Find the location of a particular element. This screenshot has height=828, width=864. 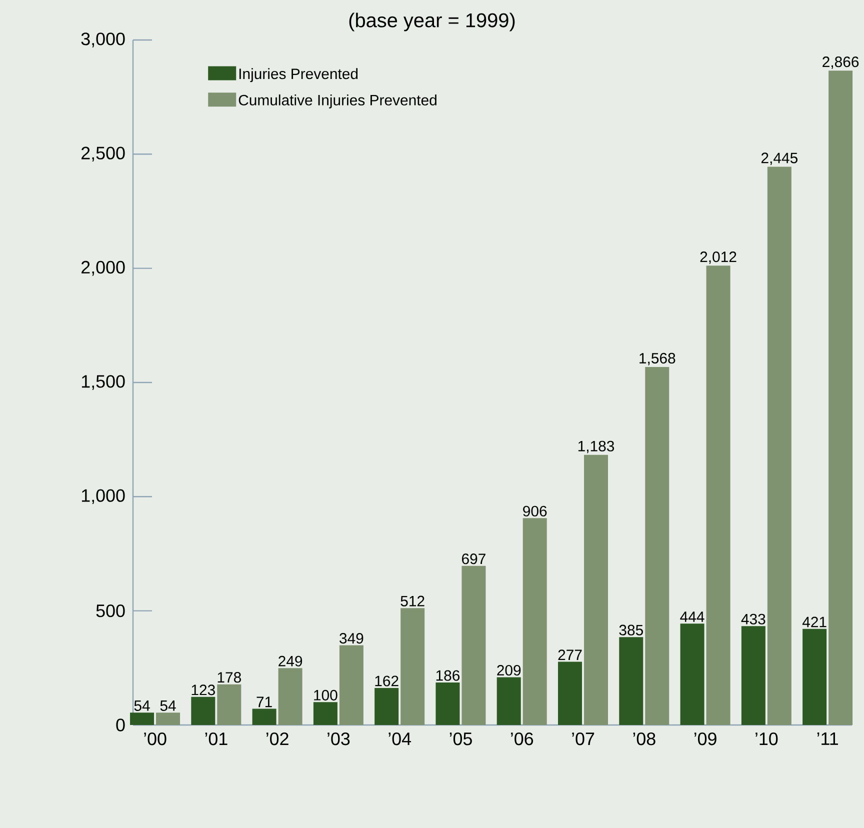

data-label: 1,568 is located at coordinates (658, 359).